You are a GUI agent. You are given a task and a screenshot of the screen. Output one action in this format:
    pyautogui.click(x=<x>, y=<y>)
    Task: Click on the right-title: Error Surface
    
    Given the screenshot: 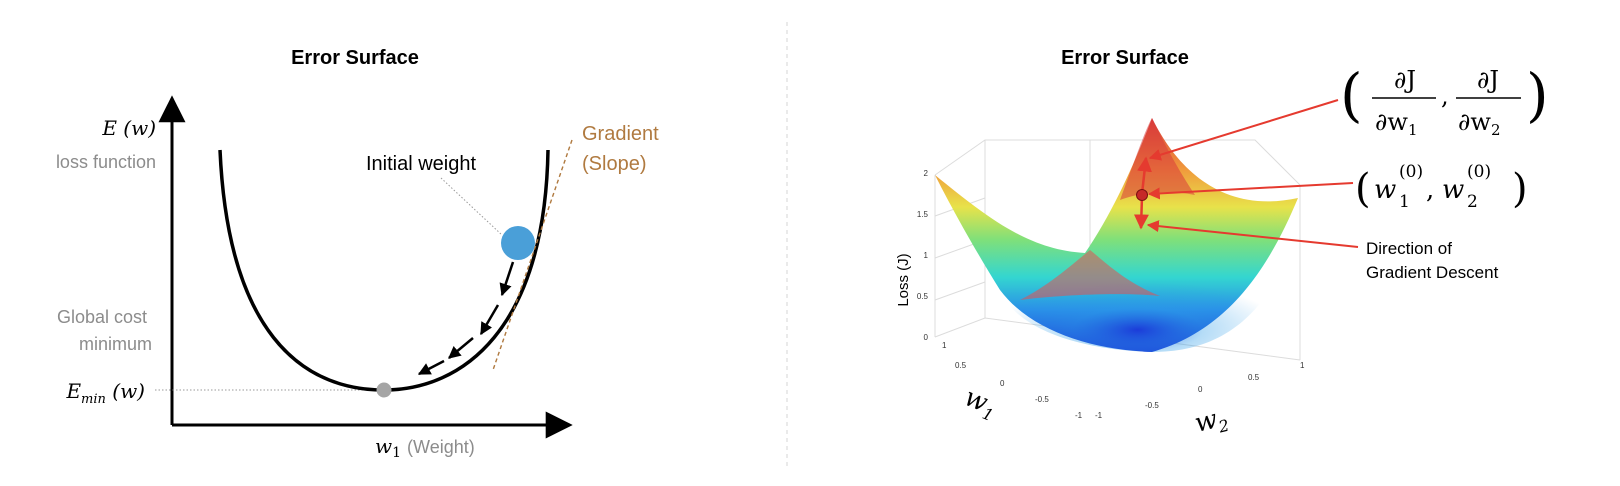 What is the action you would take?
    pyautogui.click(x=1125, y=58)
    